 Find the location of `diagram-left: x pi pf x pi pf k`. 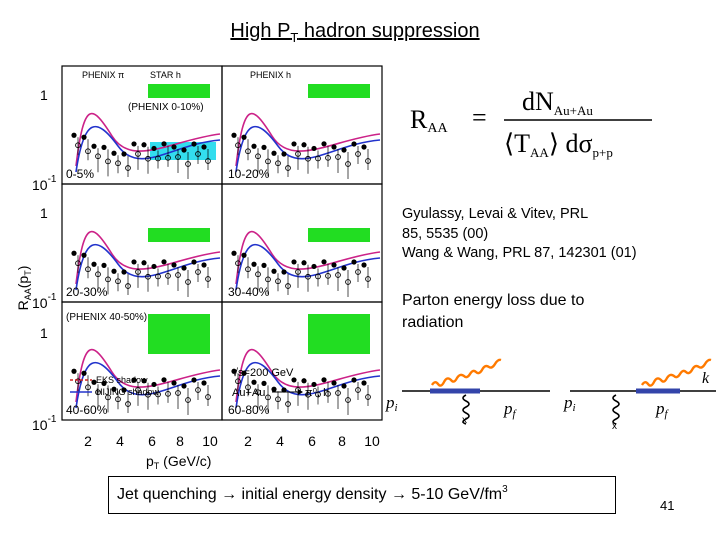

diagram-left: x pi pf x pi pf k is located at coordinates (550, 395).